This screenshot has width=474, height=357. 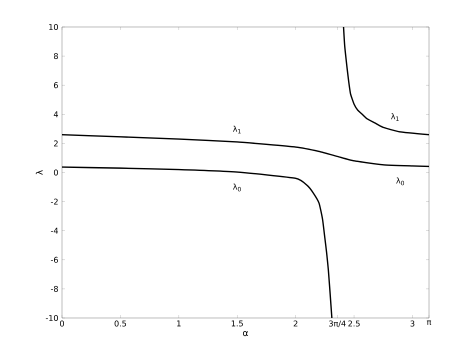 I want to click on y-axis-title: λ, so click(x=39, y=172).